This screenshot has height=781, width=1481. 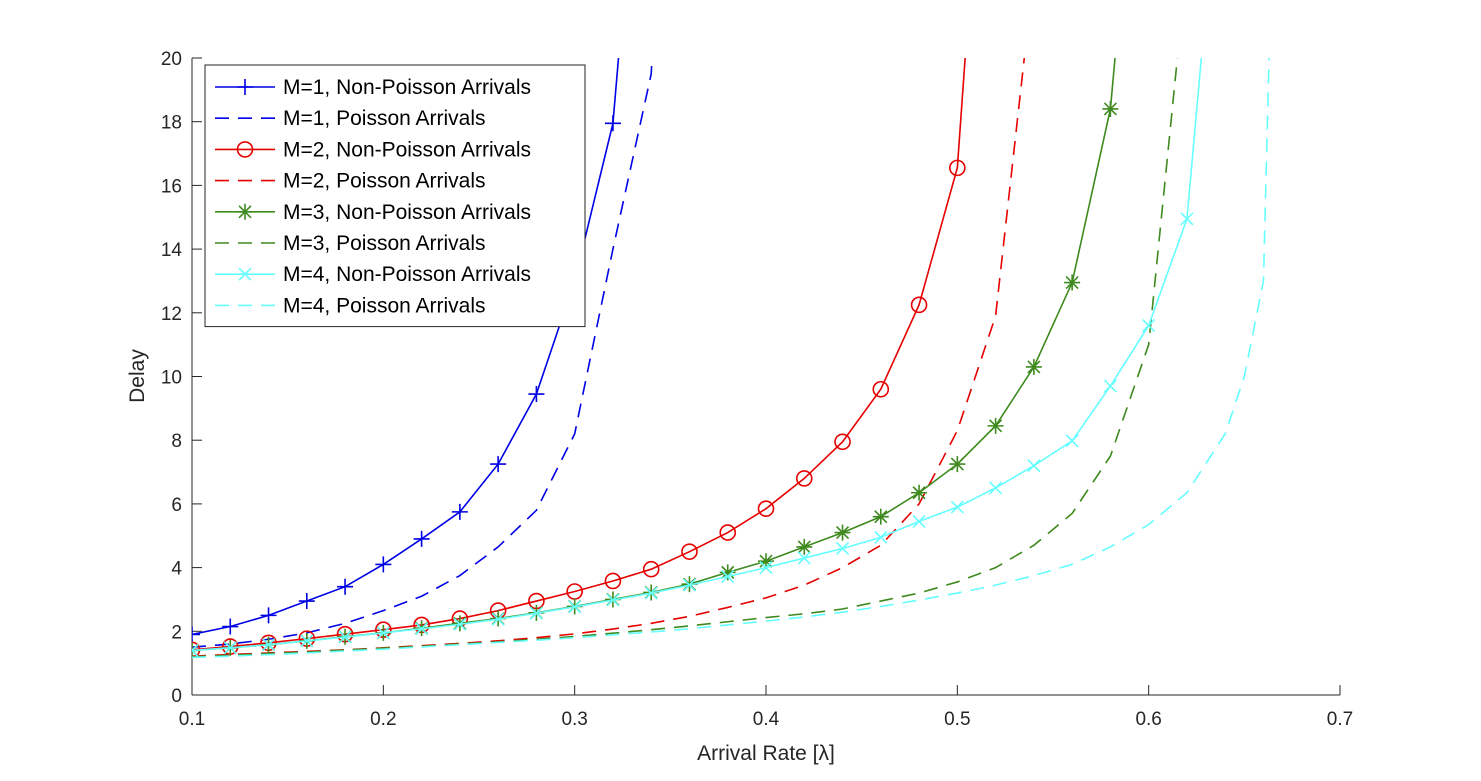 What do you see at coordinates (176, 505) in the screenshot?
I see `y-tick-label: 6` at bounding box center [176, 505].